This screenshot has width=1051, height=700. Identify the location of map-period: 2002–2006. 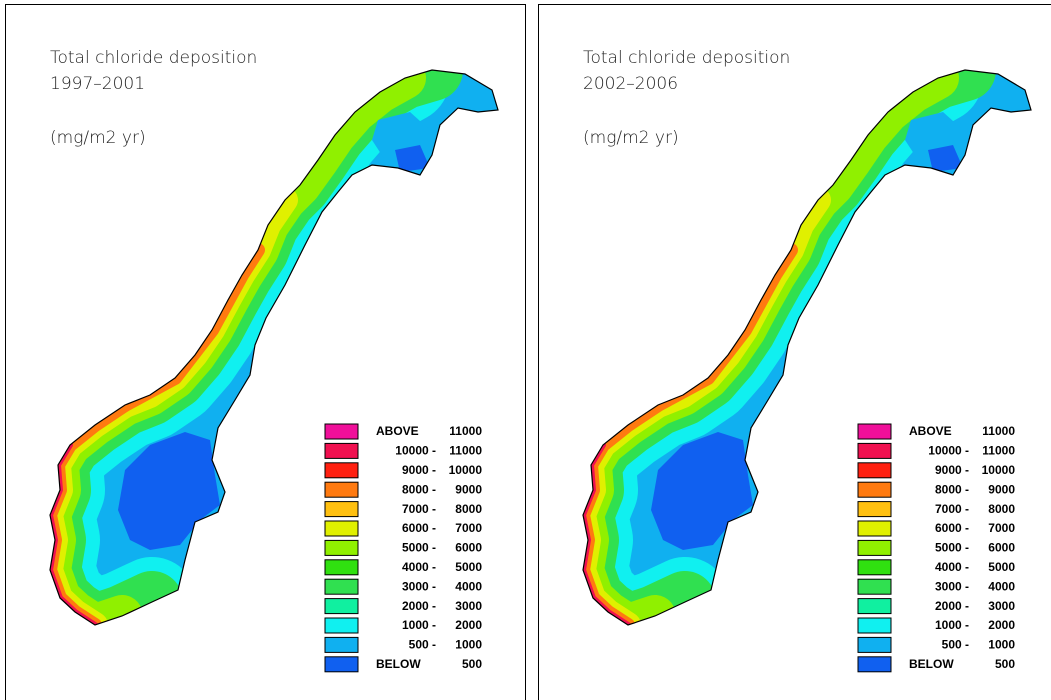
(630, 84).